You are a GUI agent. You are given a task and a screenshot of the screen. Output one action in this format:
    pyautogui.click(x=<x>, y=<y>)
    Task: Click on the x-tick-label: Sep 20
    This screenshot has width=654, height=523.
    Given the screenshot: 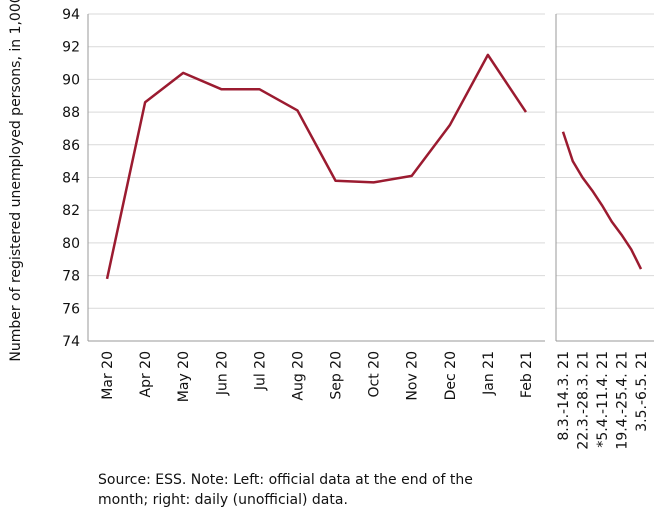 What is the action you would take?
    pyautogui.click(x=337, y=375)
    